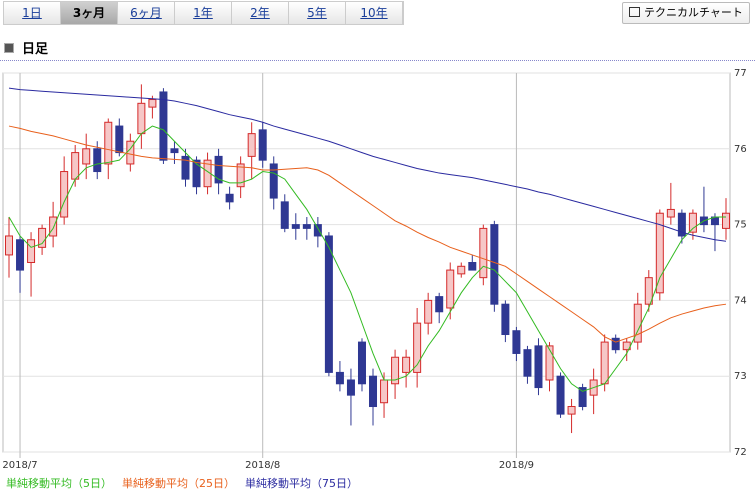 Image resolution: width=755 pixels, height=493 pixels. Describe the element at coordinates (35, 49) in the screenshot. I see `section-title-text: 日足` at that location.